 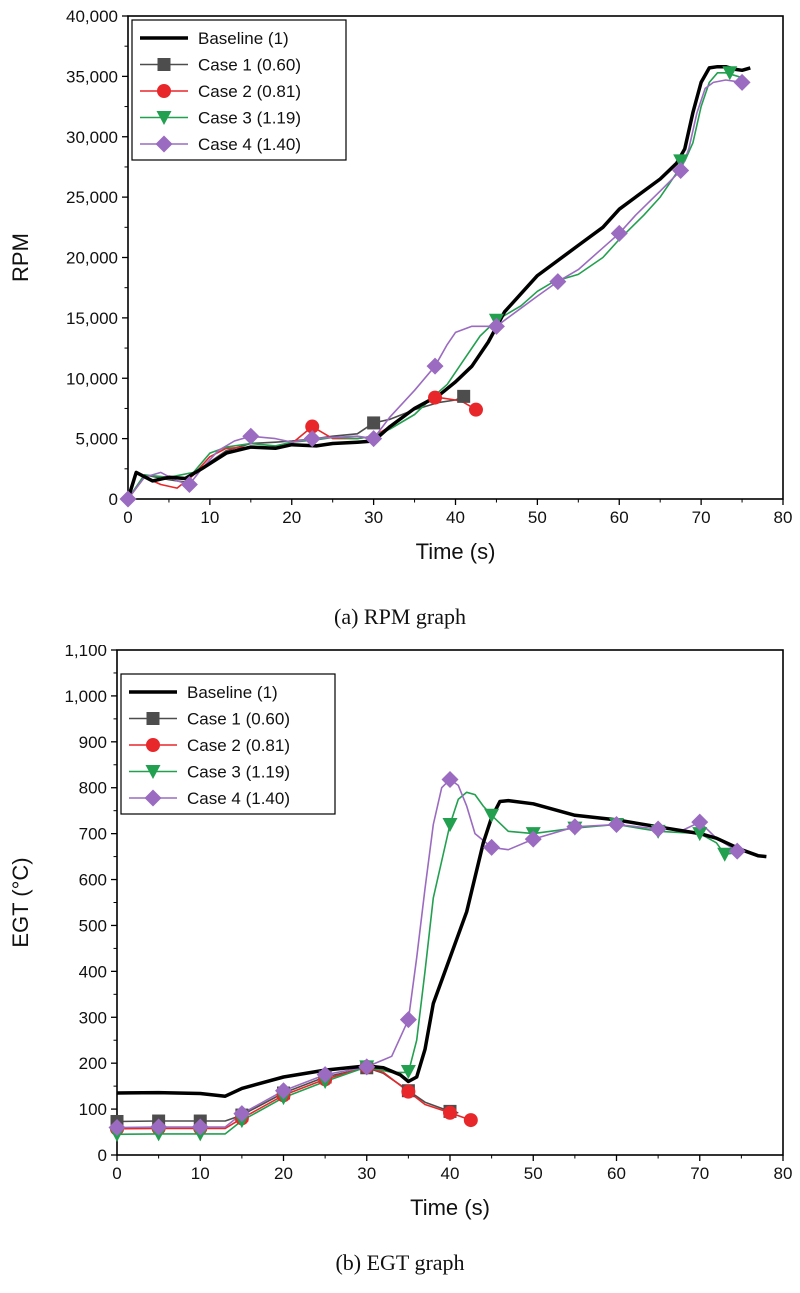 What do you see at coordinates (93, 925) in the screenshot?
I see `egt-y-tick-label: 500` at bounding box center [93, 925].